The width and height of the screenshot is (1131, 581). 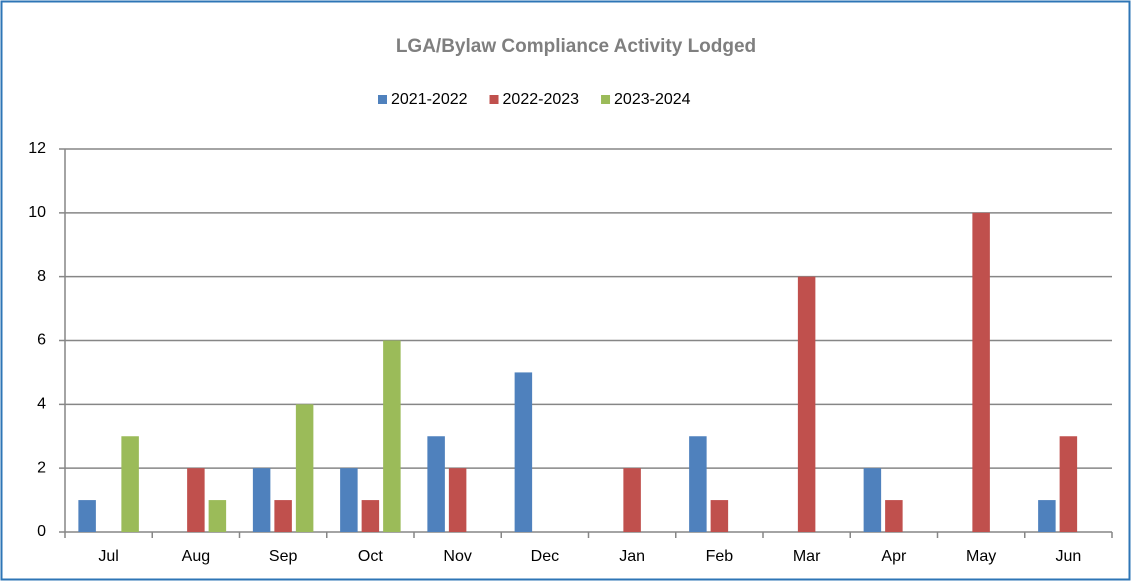 I want to click on chart-title: LGA/Bylaw Compliance Activity Lodged, so click(x=576, y=46).